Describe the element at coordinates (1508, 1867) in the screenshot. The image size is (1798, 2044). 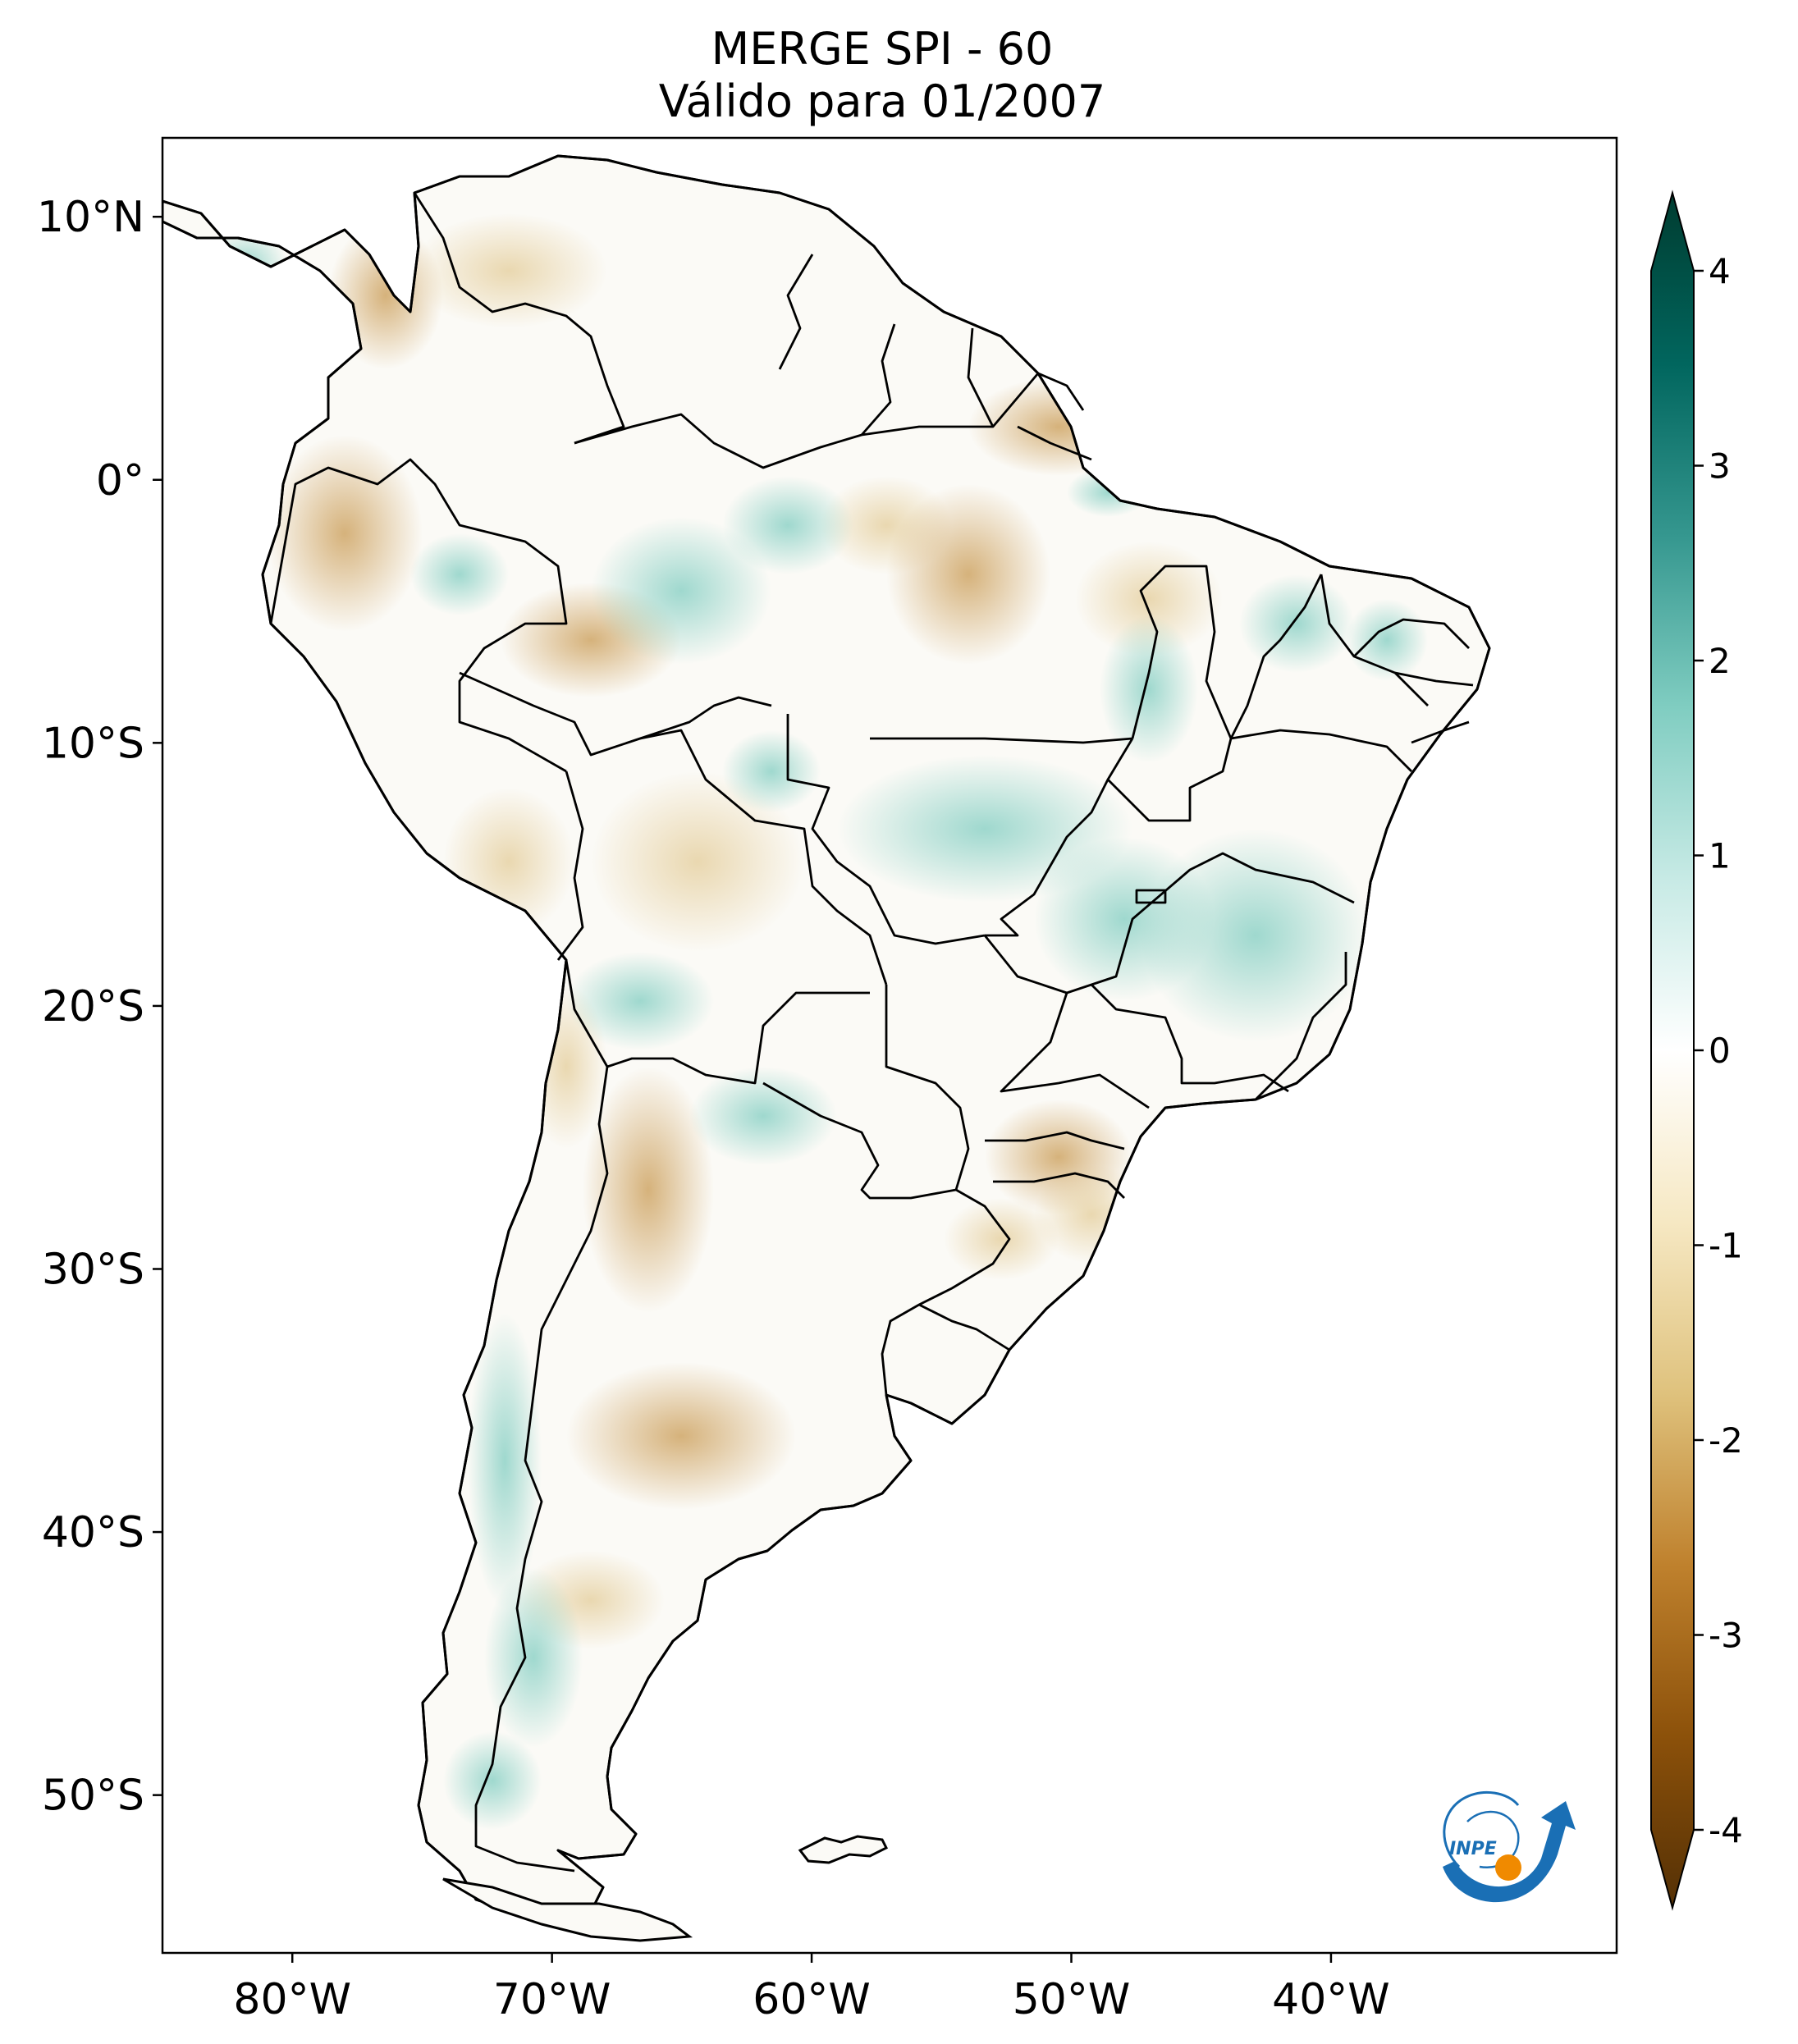
I see `logo-orange-dot-icon` at that location.